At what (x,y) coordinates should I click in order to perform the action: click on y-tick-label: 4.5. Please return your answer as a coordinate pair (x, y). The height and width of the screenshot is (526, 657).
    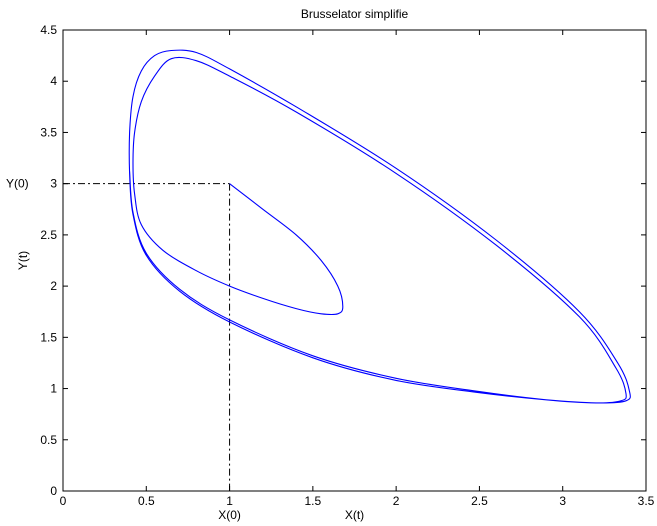
    Looking at the image, I should click on (48, 30).